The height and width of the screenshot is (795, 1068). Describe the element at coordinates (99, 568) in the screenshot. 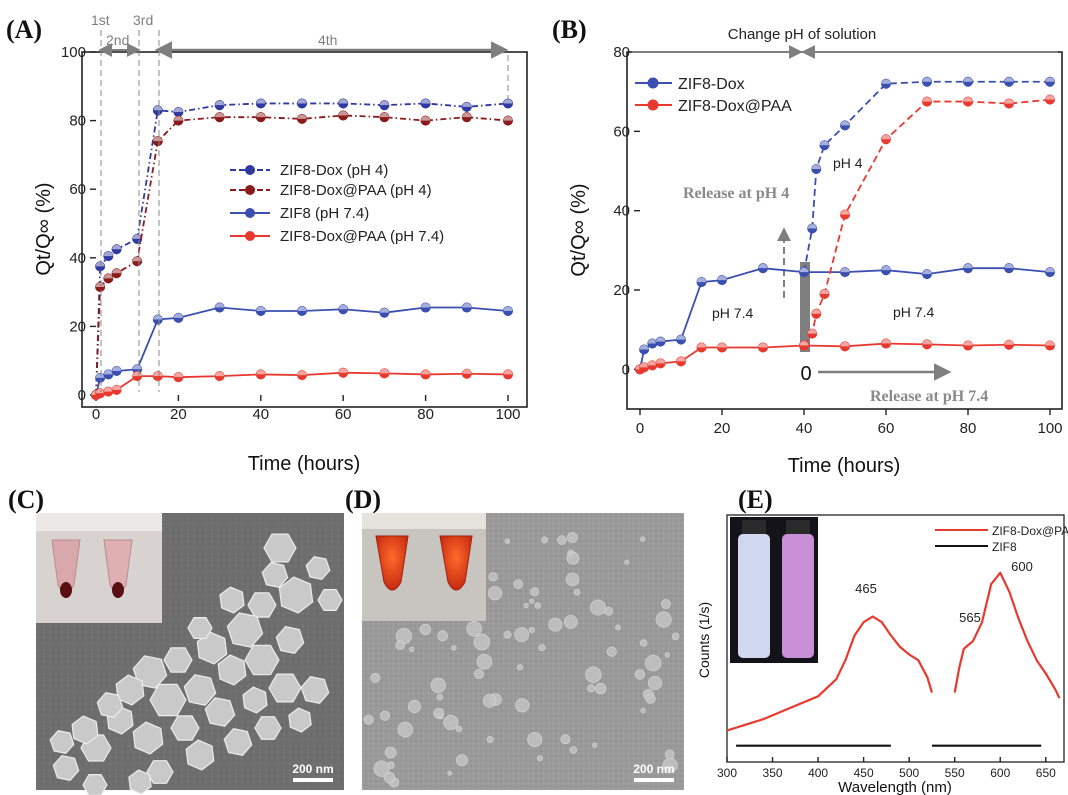

I see `sem-inset-photo` at that location.